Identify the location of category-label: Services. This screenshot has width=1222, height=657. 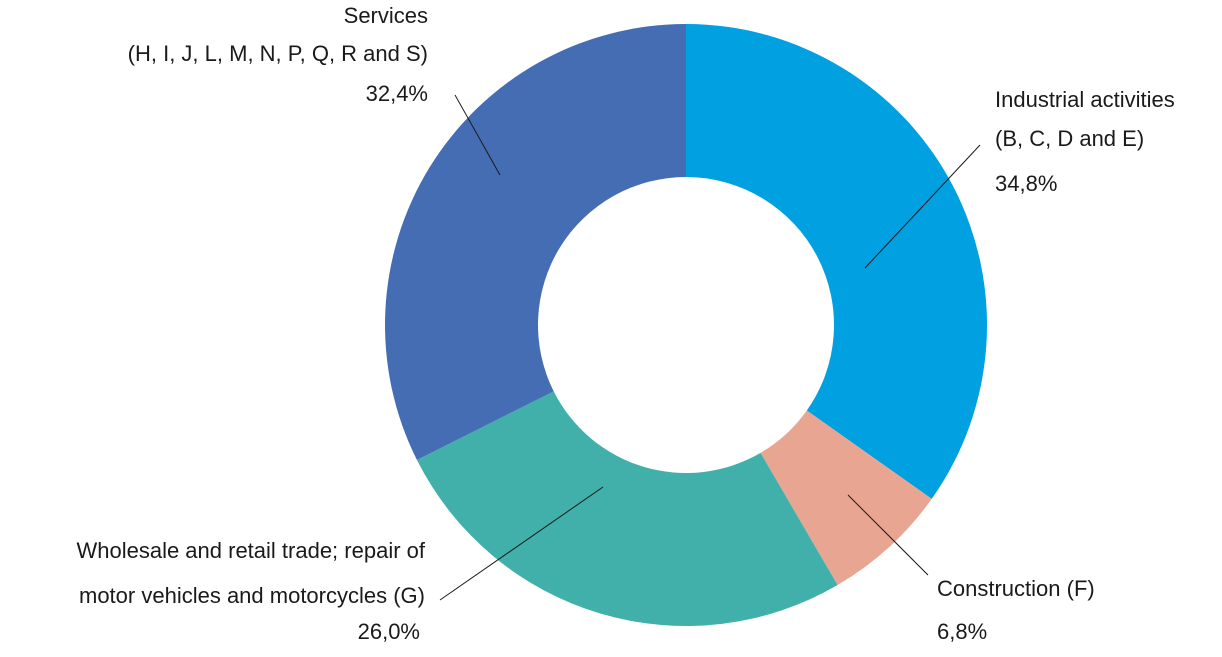
(386, 15).